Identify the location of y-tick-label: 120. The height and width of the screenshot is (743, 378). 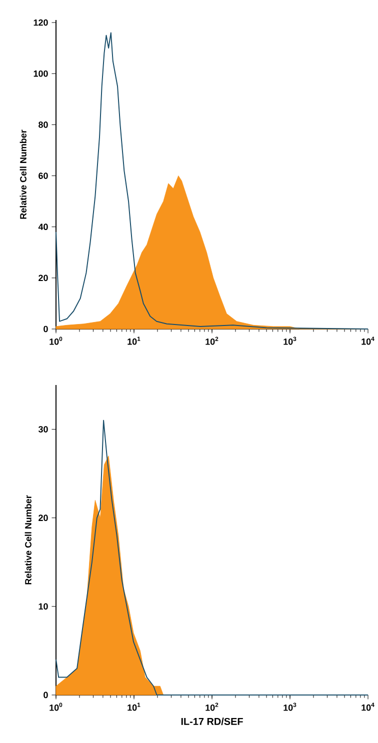
(41, 22).